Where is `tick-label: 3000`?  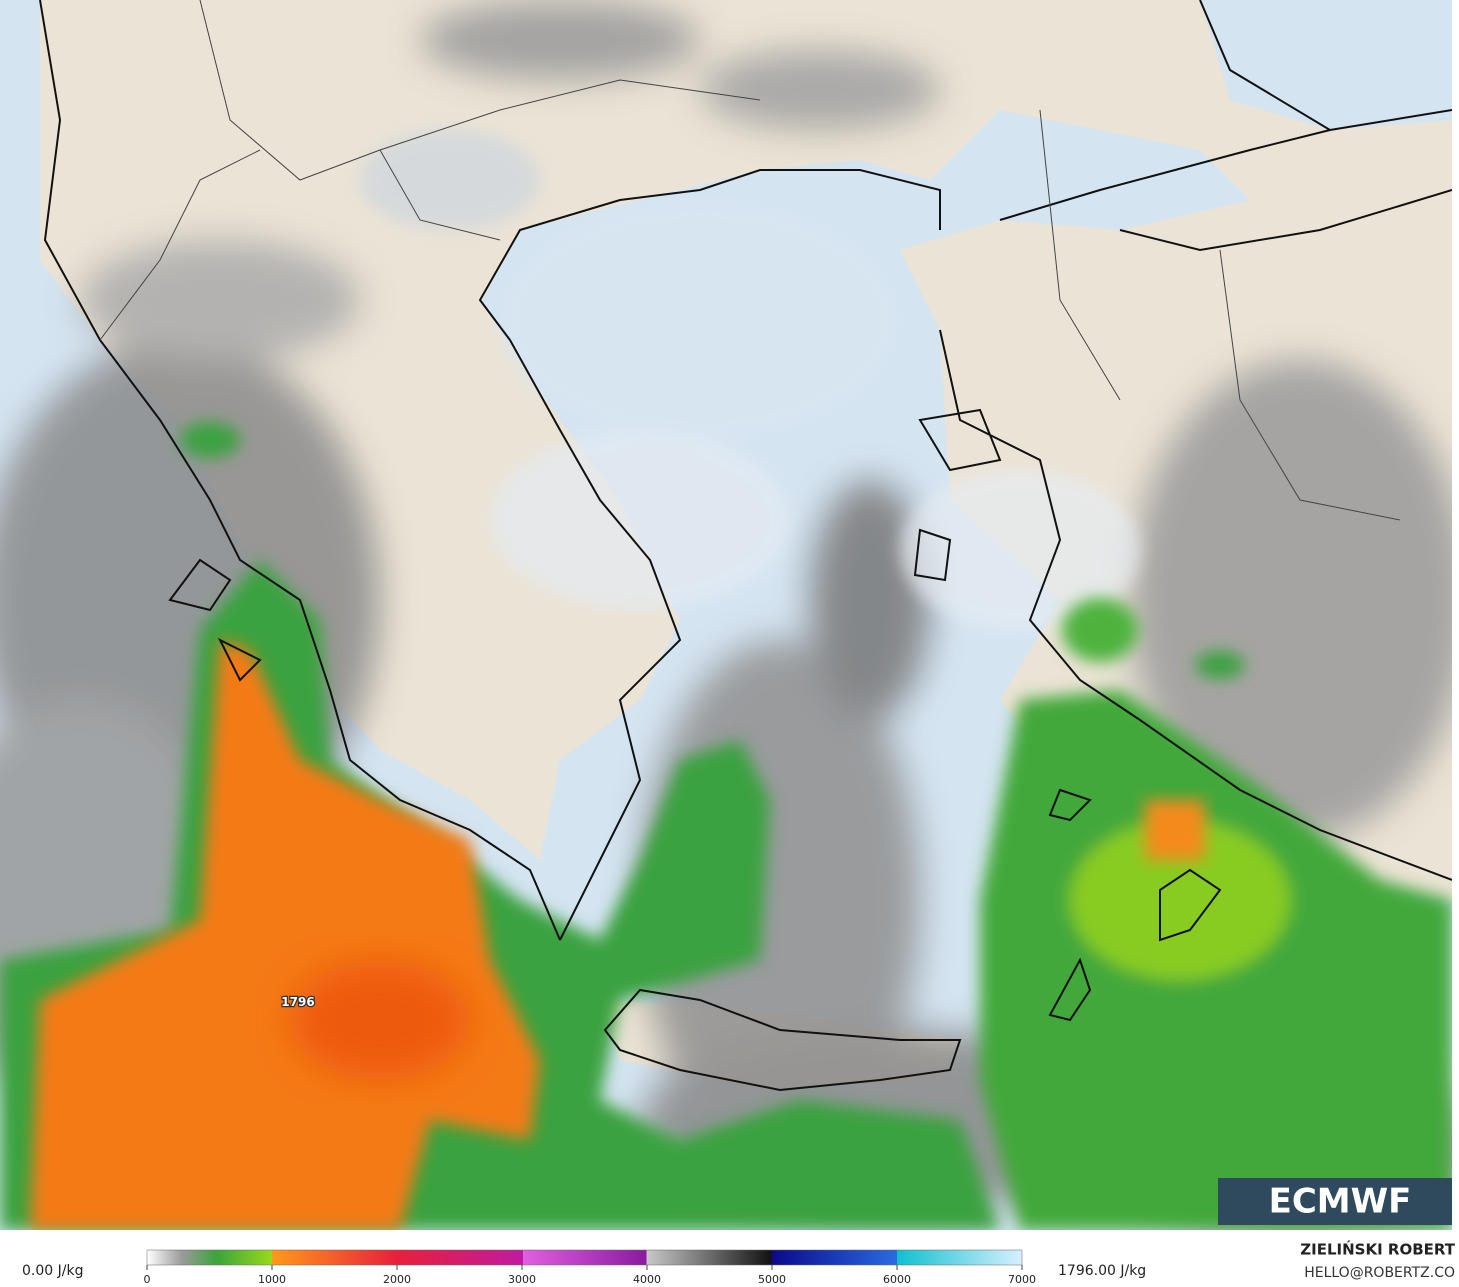 tick-label: 3000 is located at coordinates (522, 1279).